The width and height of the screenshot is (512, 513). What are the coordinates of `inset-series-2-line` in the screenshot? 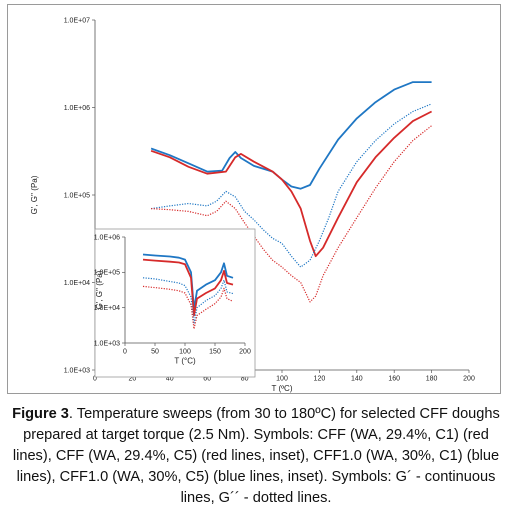 It's located at (188, 287).